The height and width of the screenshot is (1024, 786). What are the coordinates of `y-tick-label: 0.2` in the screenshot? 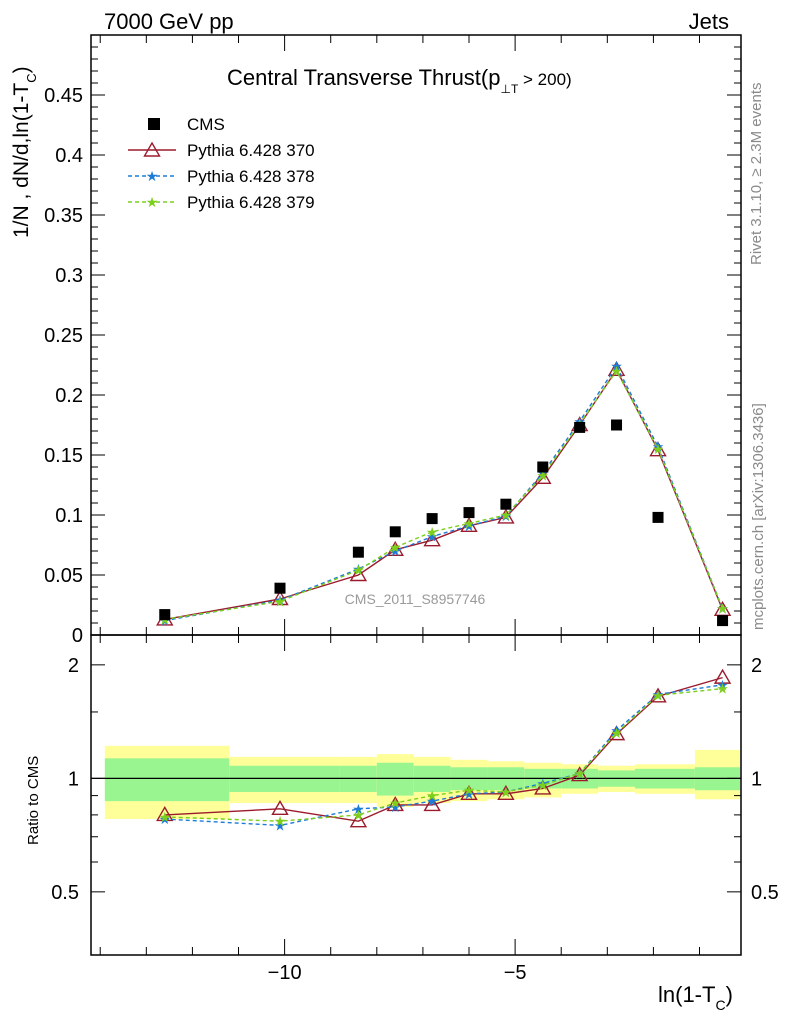 It's located at (69, 396).